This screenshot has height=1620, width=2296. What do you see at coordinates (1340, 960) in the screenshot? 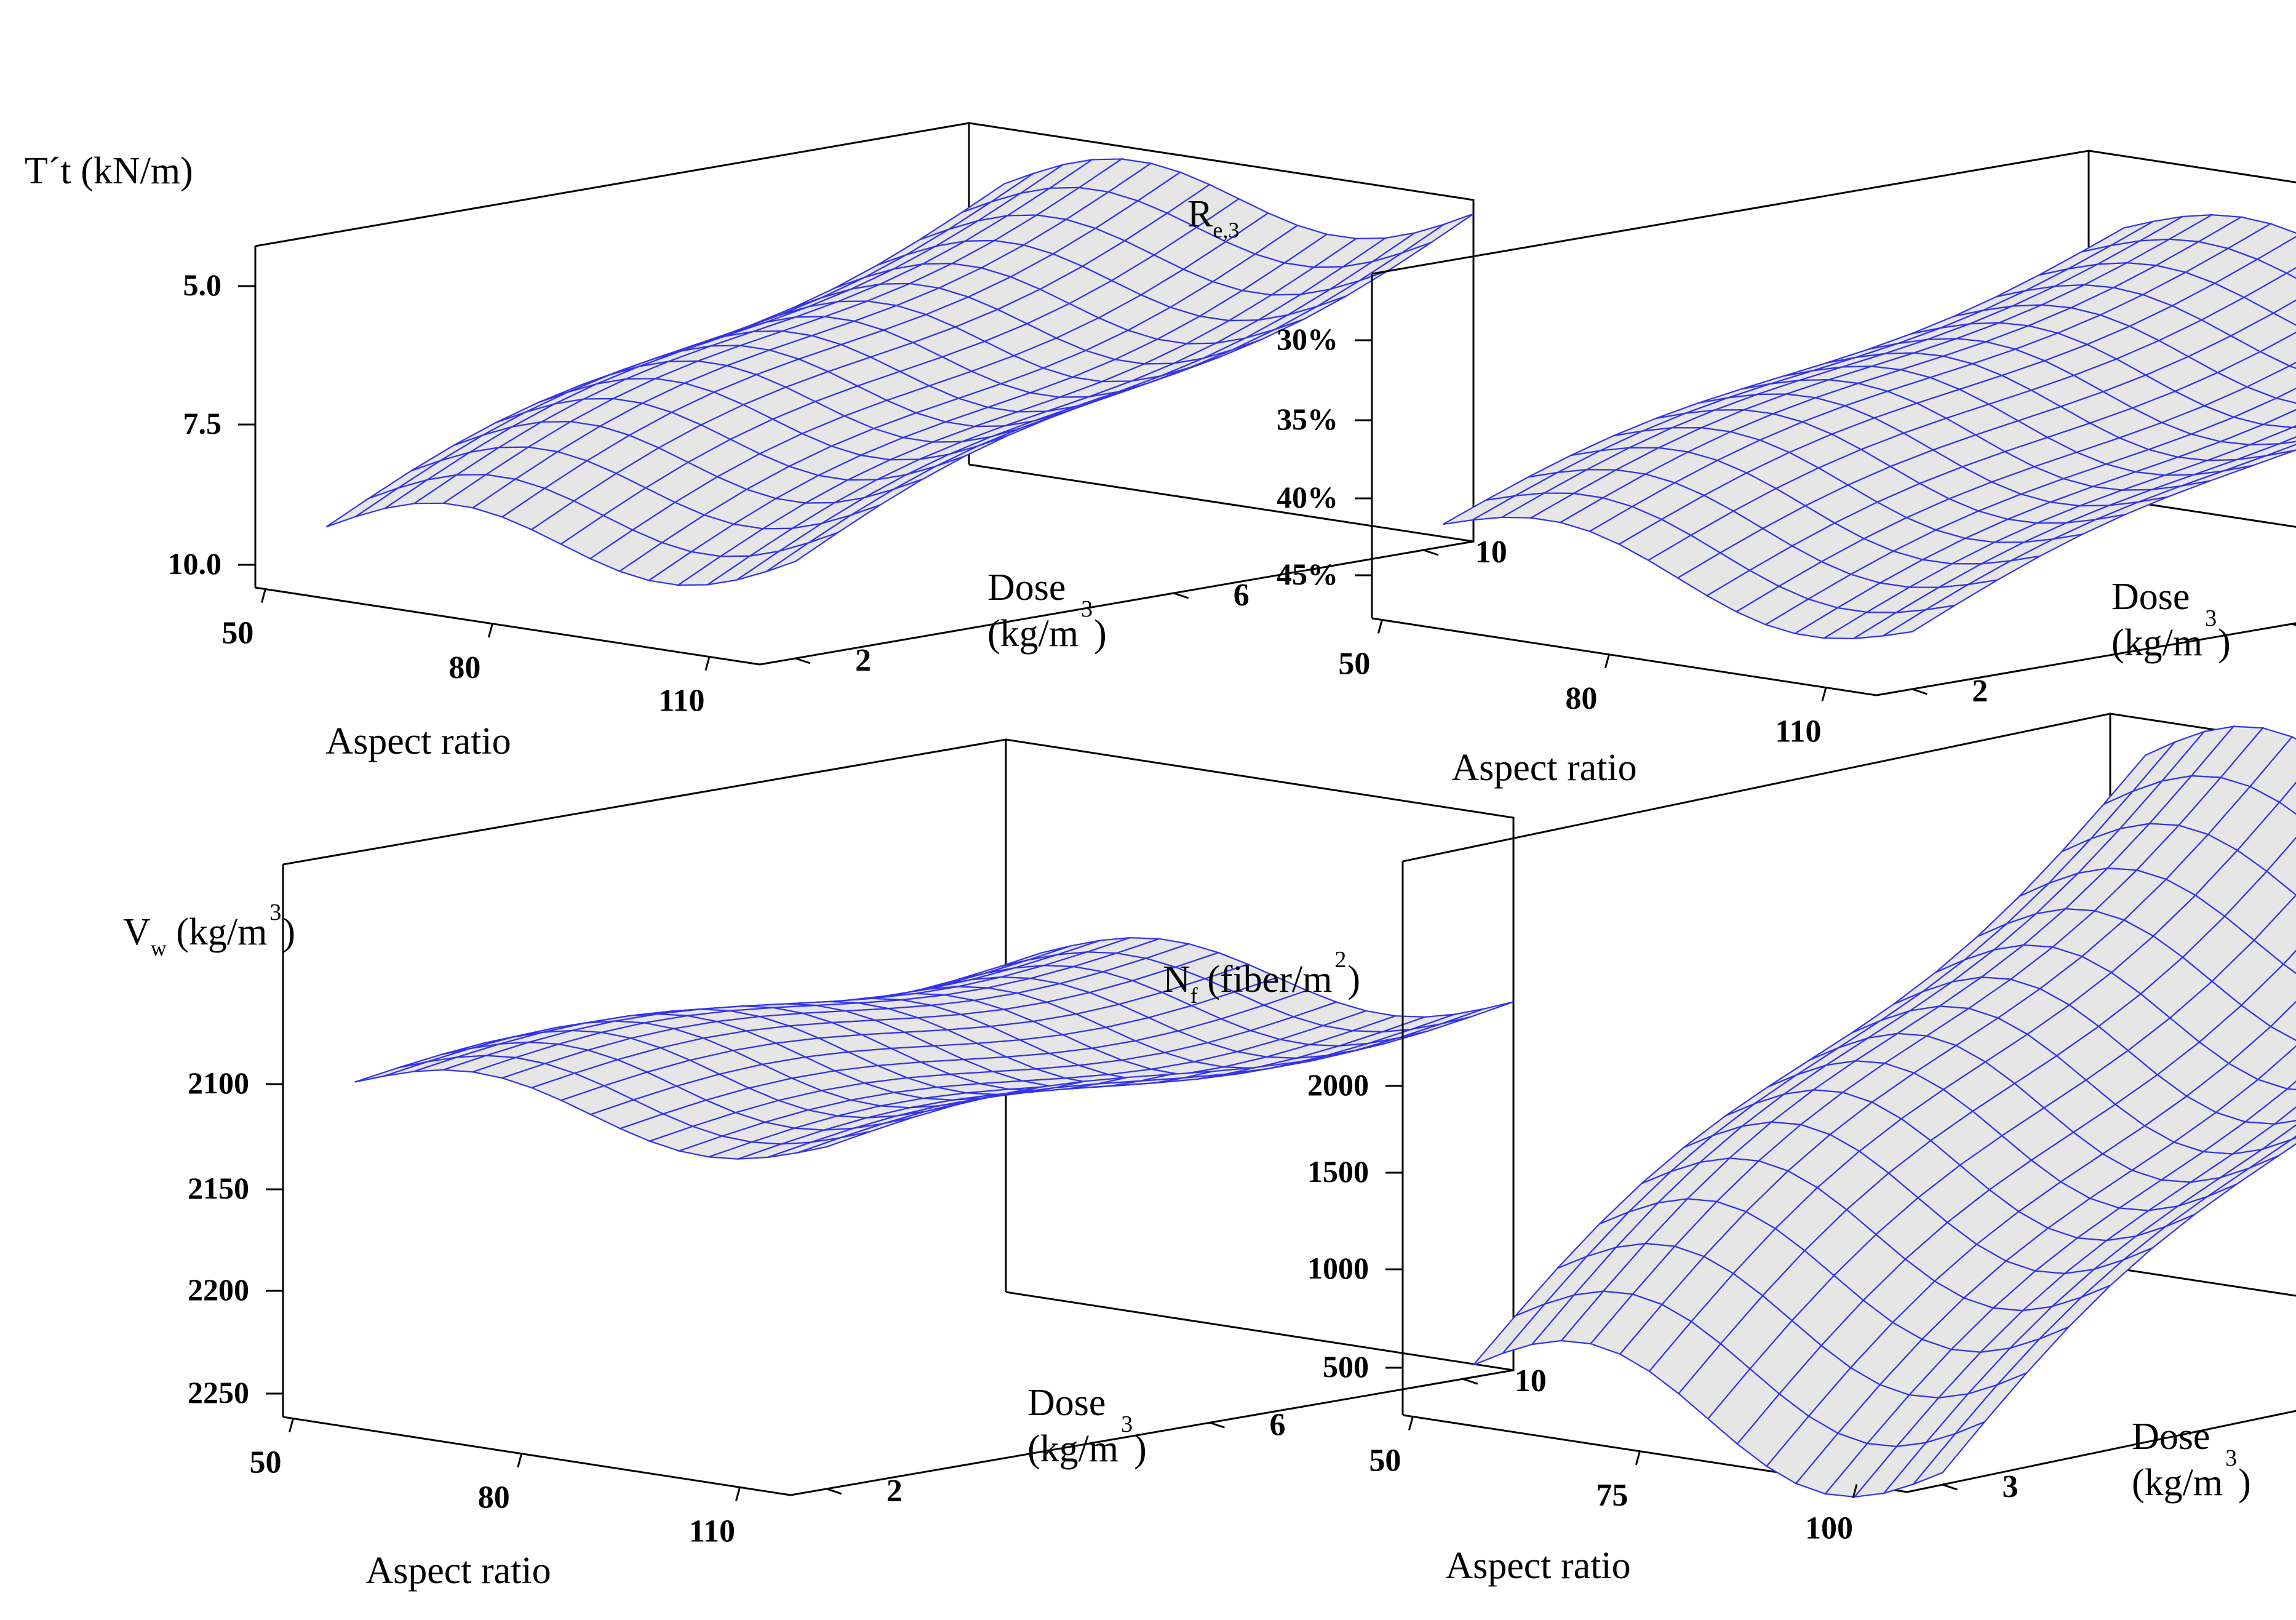
I see `z-axis-title-superscript: 2` at bounding box center [1340, 960].